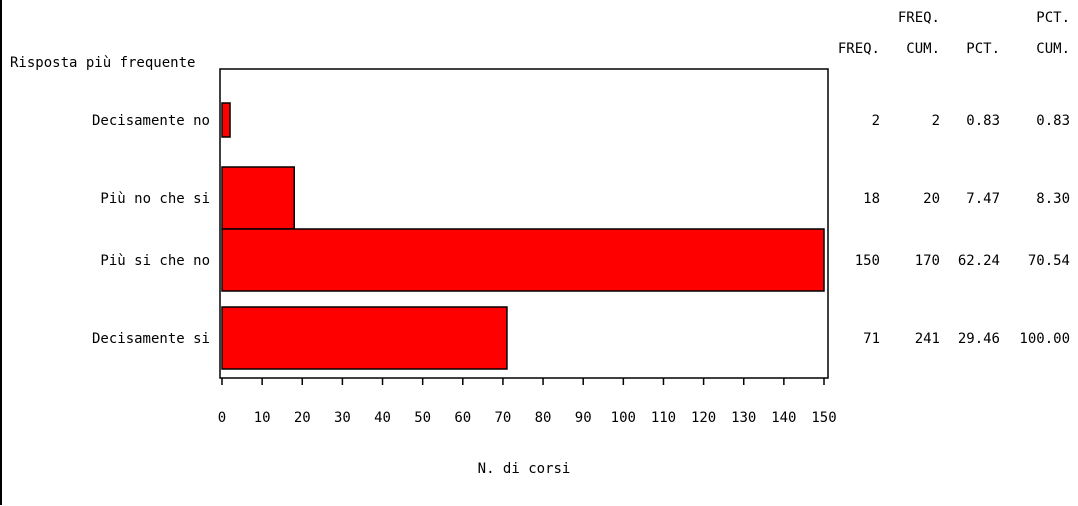 The image size is (1078, 506). What do you see at coordinates (983, 199) in the screenshot?
I see `table-cell: 7.47` at bounding box center [983, 199].